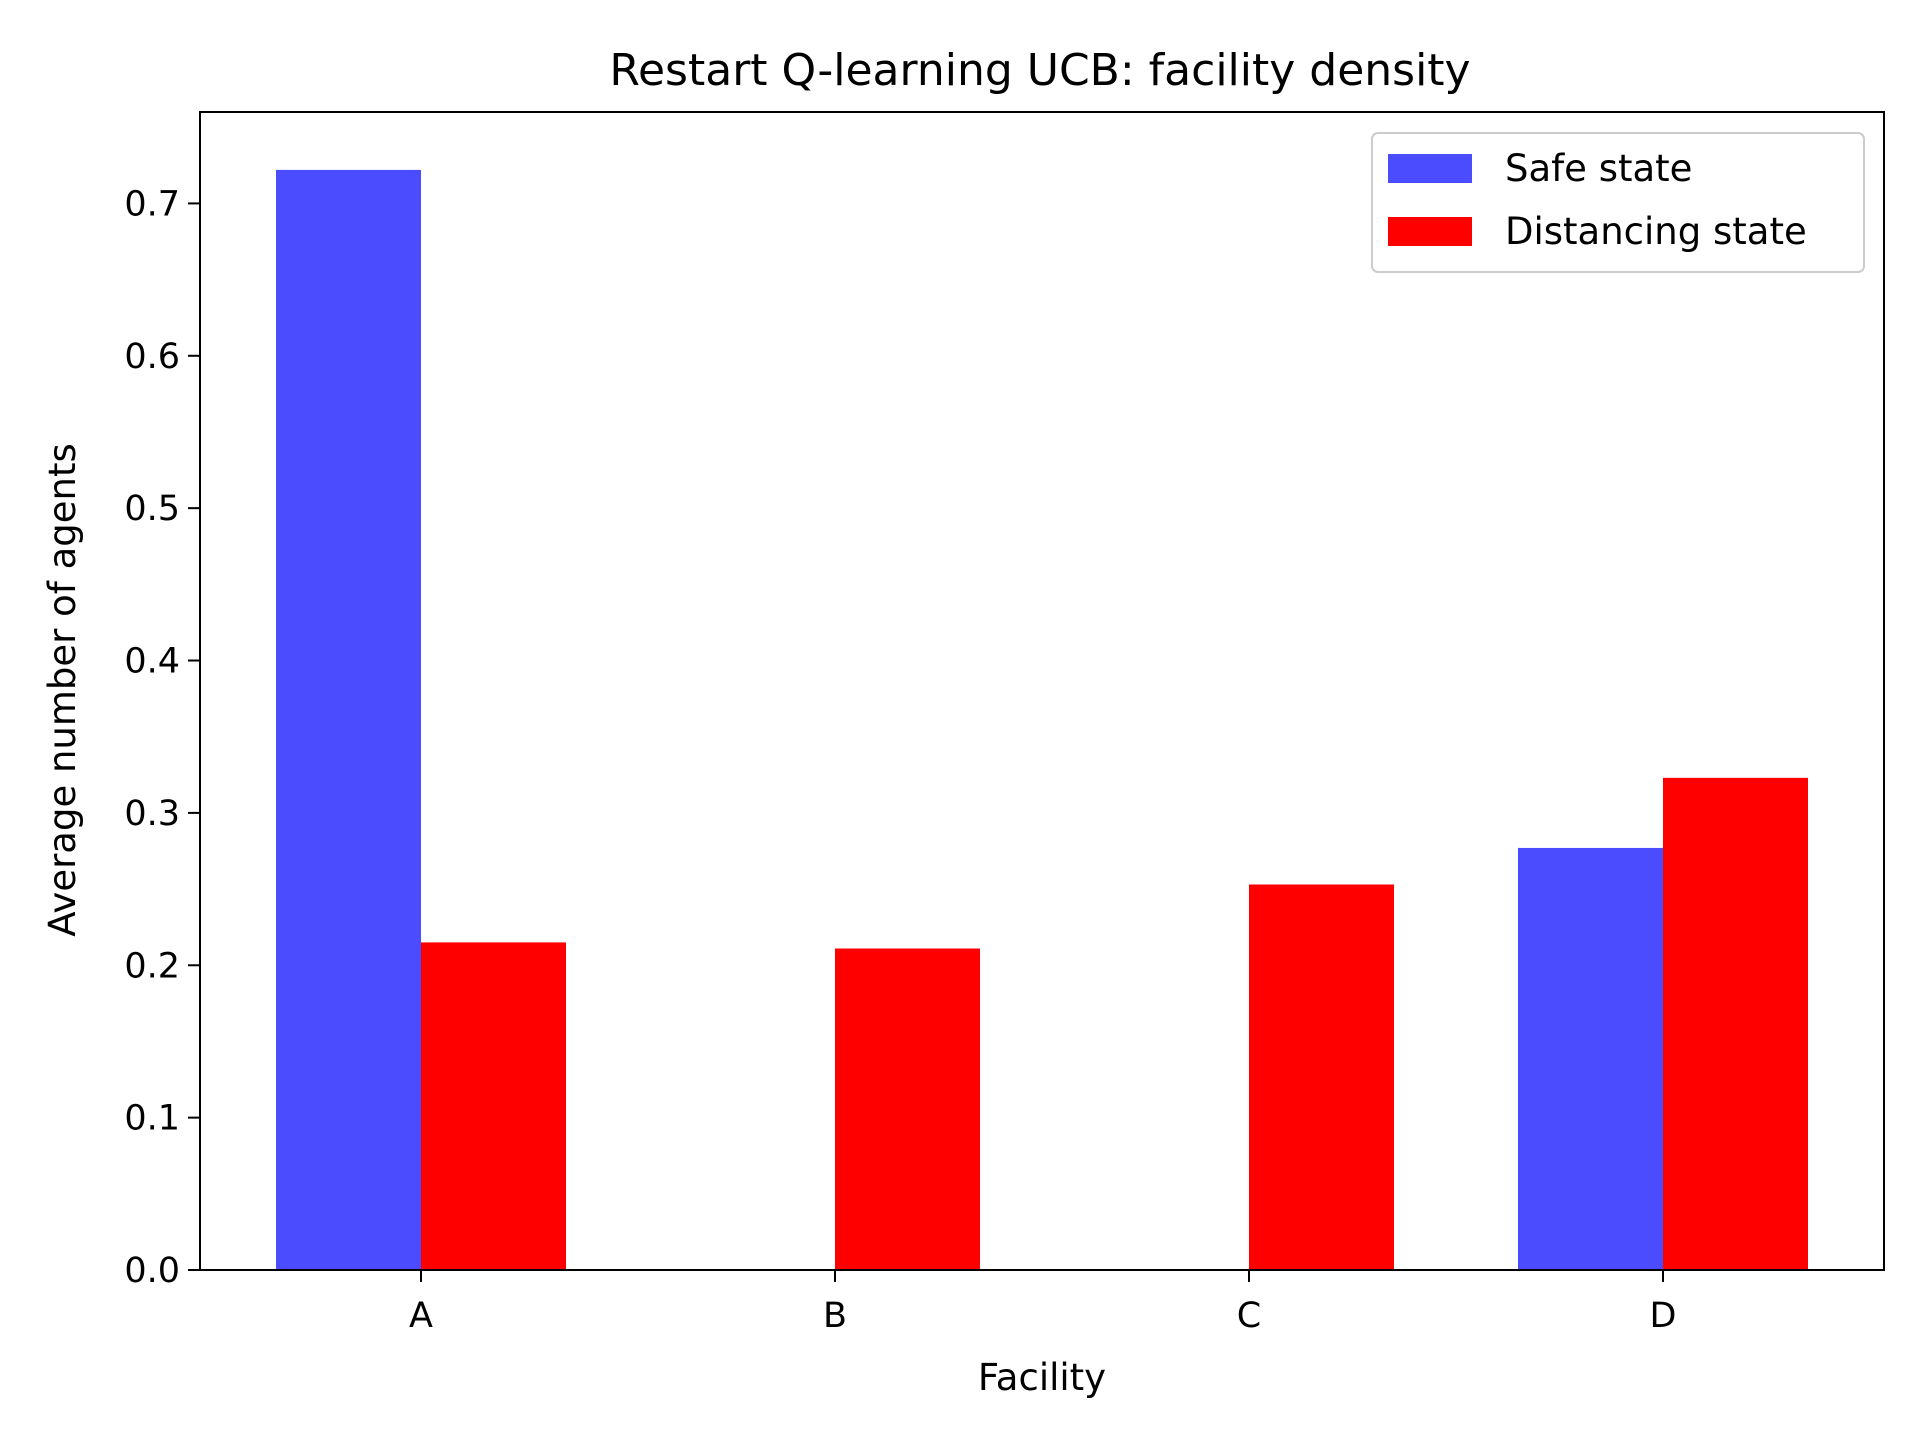  I want to click on legend-box, so click(1618, 202).